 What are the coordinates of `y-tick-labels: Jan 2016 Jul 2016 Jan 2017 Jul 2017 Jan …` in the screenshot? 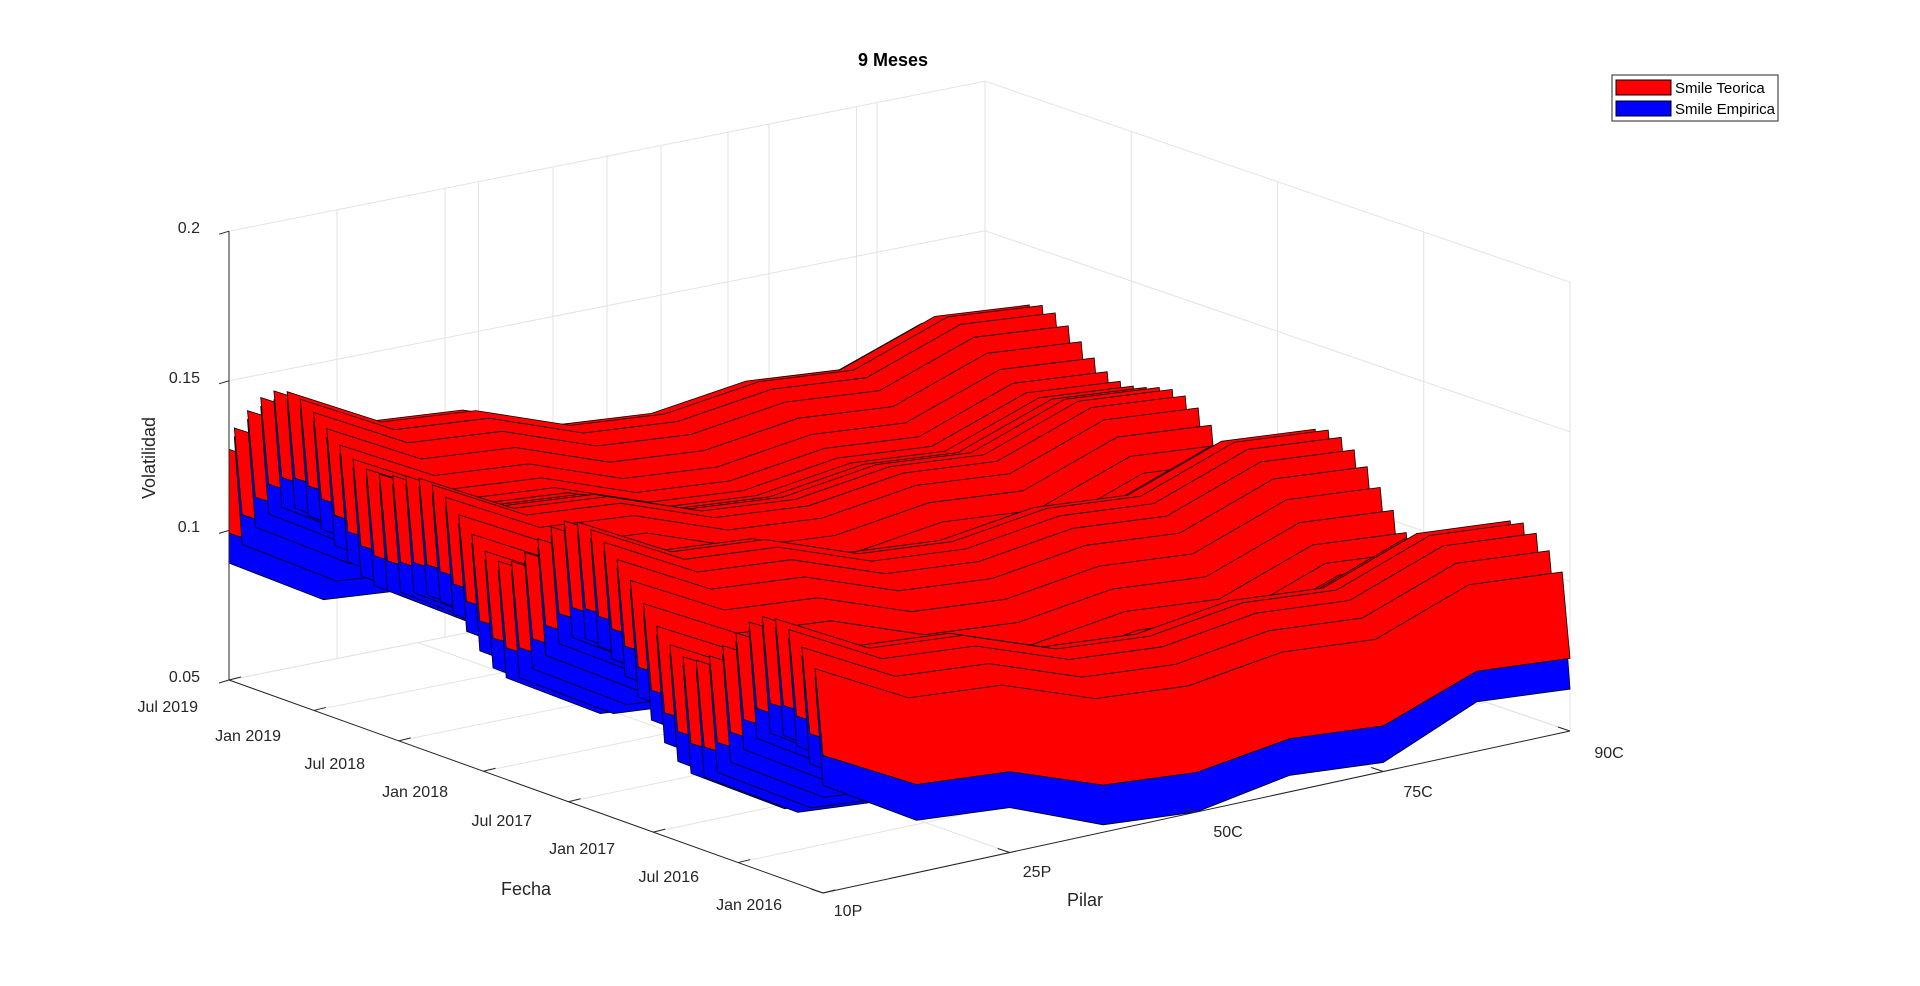 It's located at (460, 806).